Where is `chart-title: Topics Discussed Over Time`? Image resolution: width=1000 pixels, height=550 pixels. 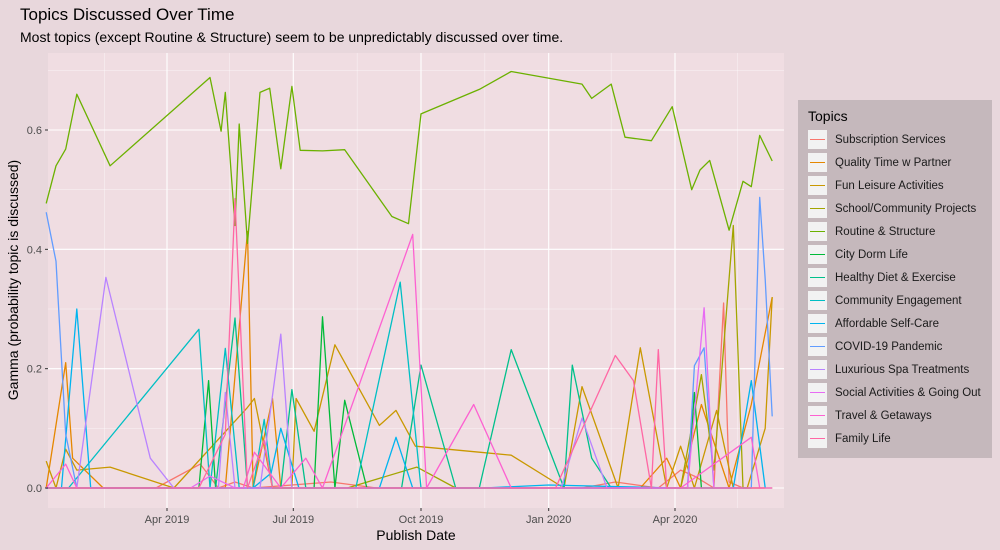 chart-title: Topics Discussed Over Time is located at coordinates (127, 14).